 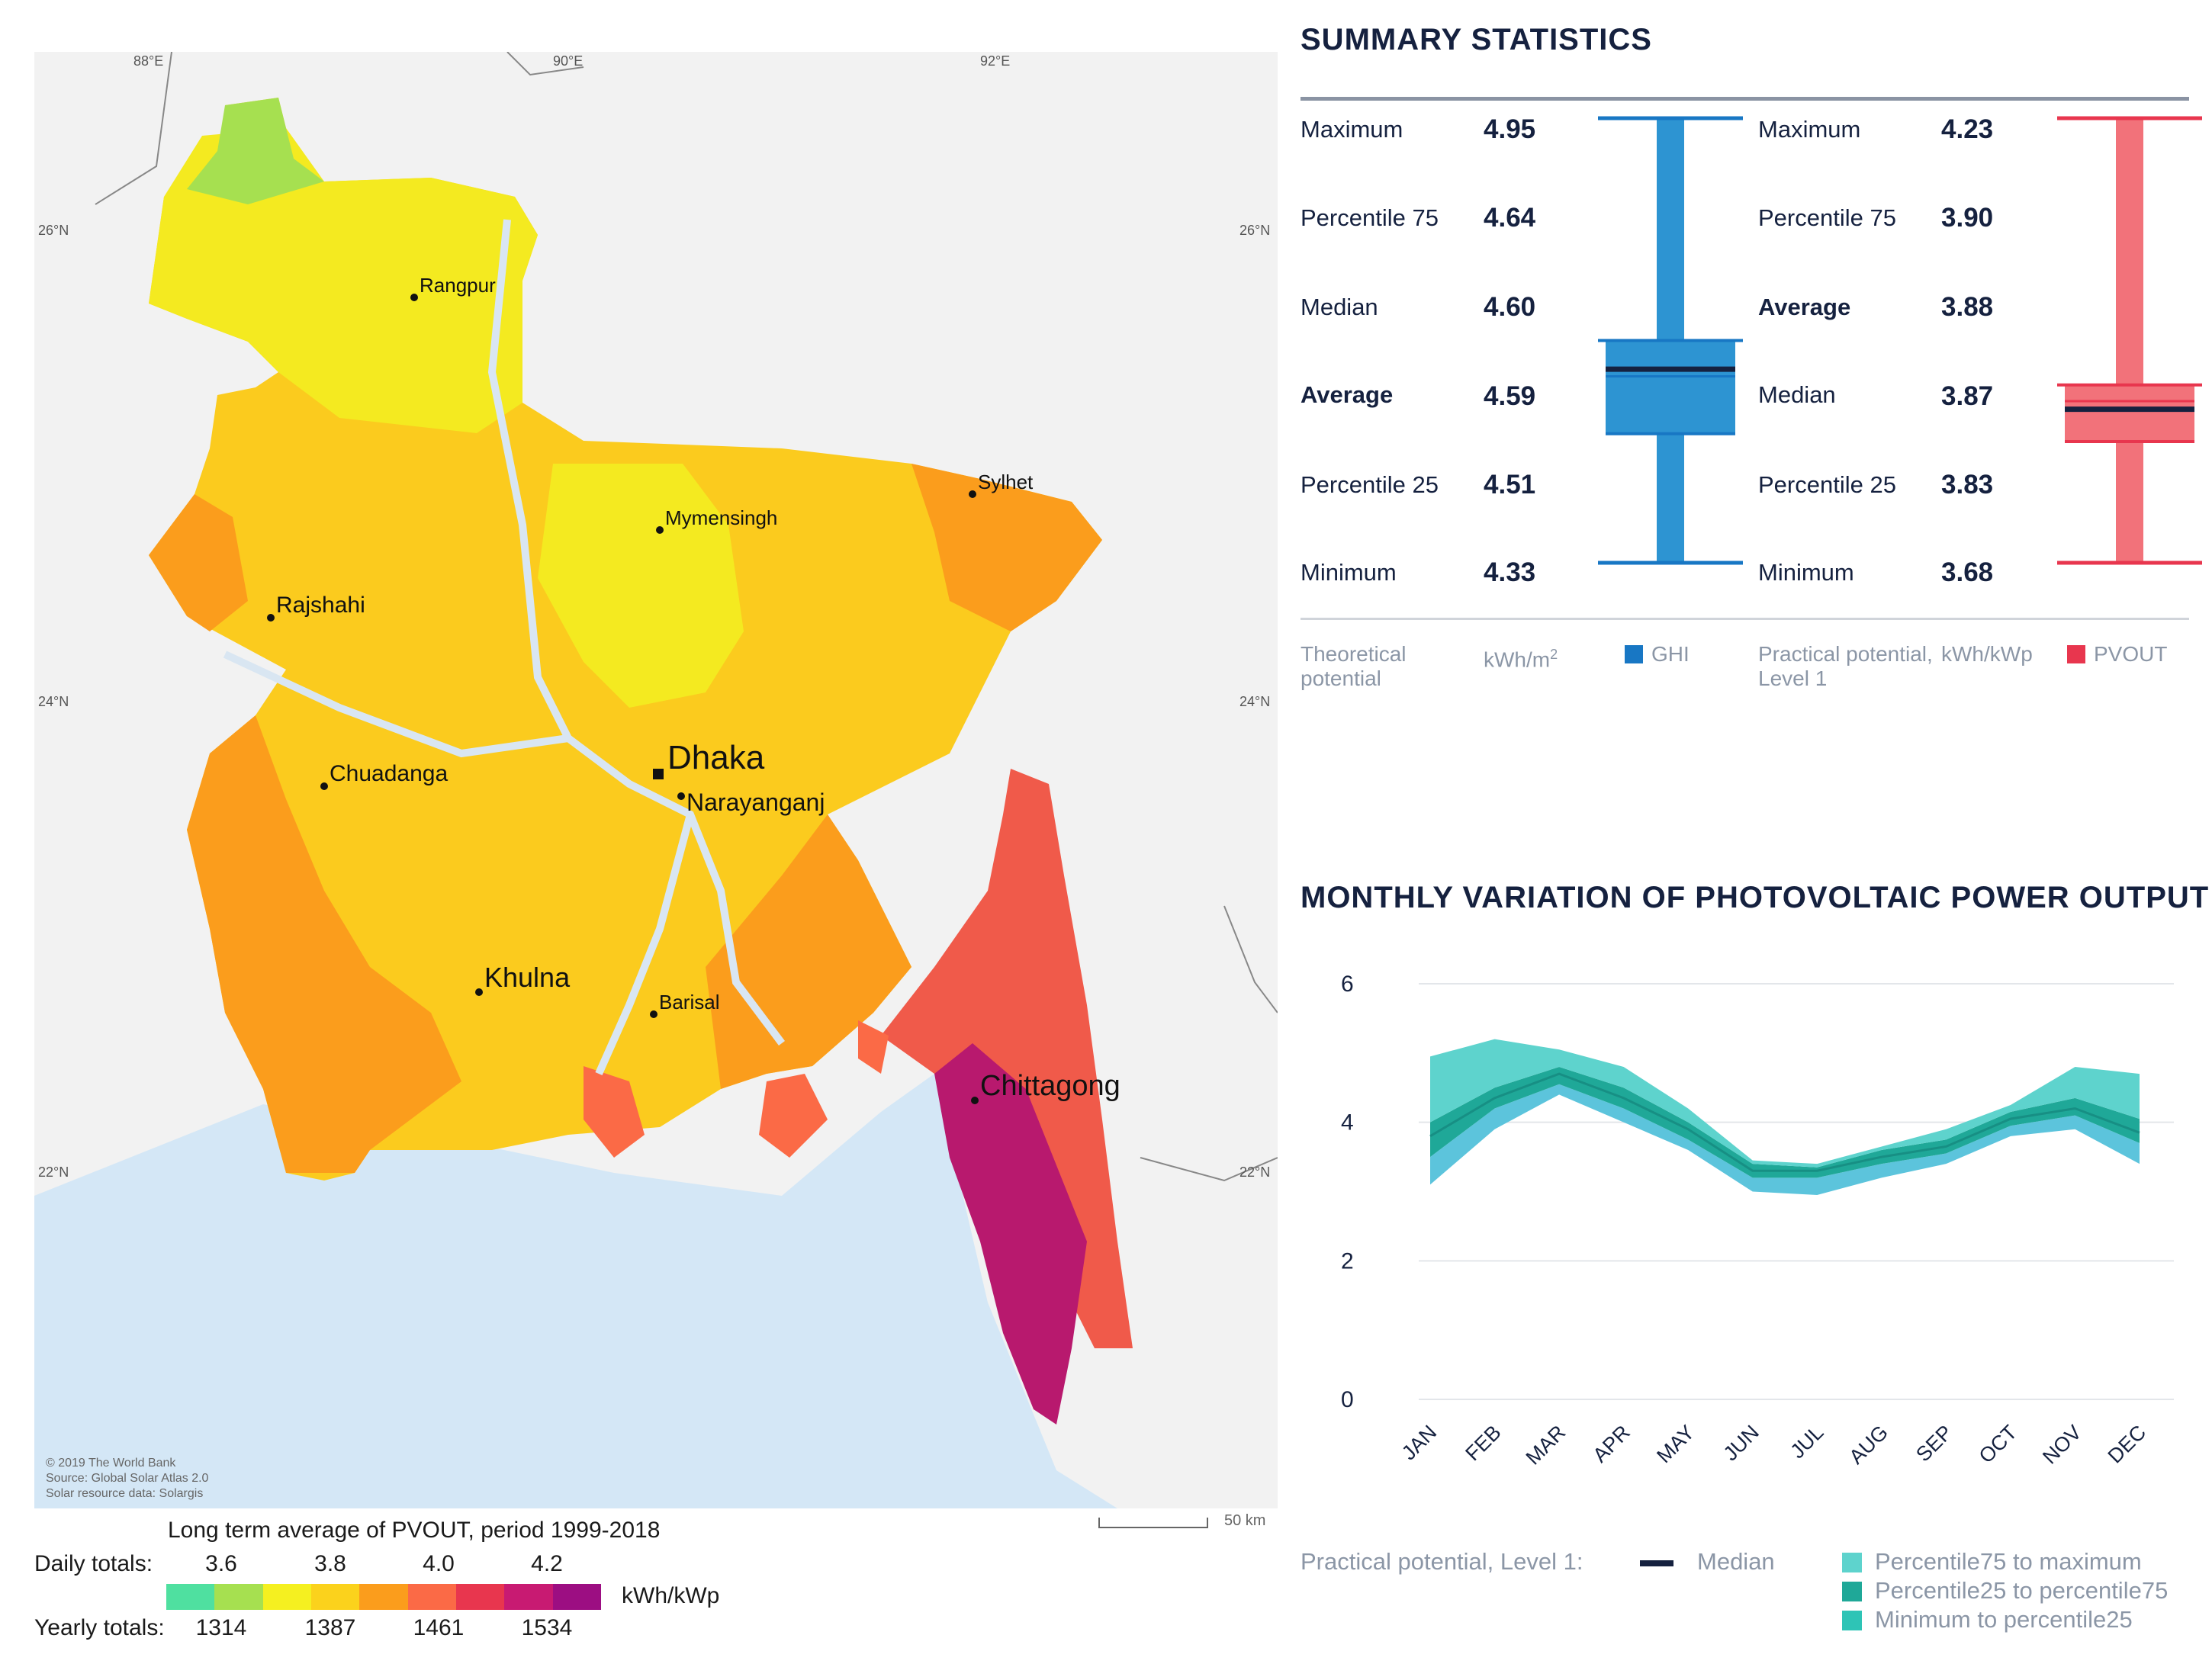 What do you see at coordinates (221, 1563) in the screenshot?
I see `daily-tick: 3.6` at bounding box center [221, 1563].